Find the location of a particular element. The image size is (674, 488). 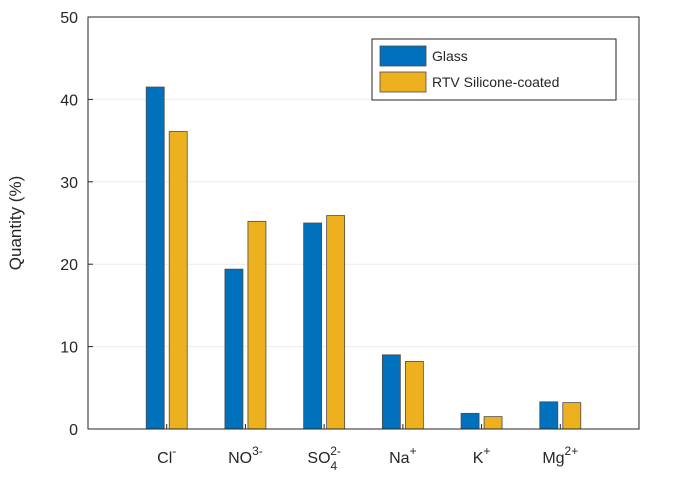

x-tick-label: Cl- is located at coordinates (166, 455).